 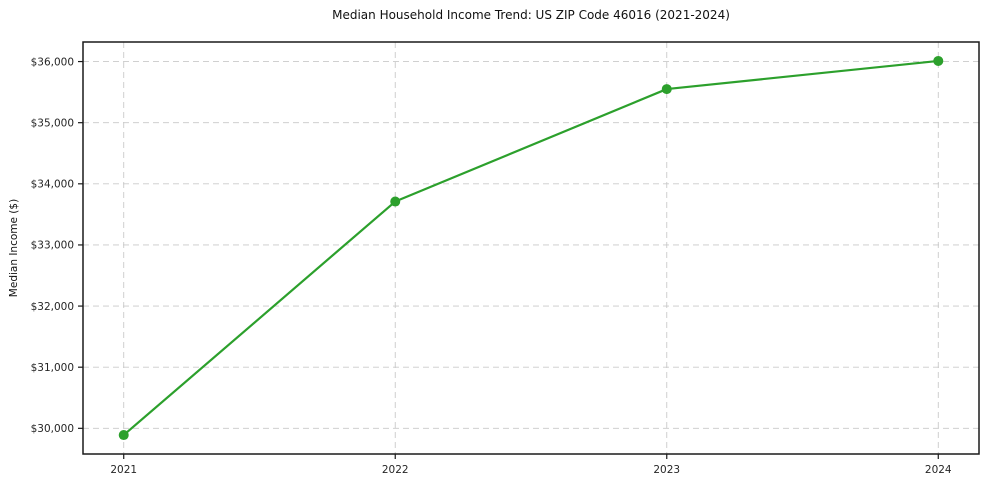 What do you see at coordinates (52, 307) in the screenshot?
I see `y-tick-label: $32,000` at bounding box center [52, 307].